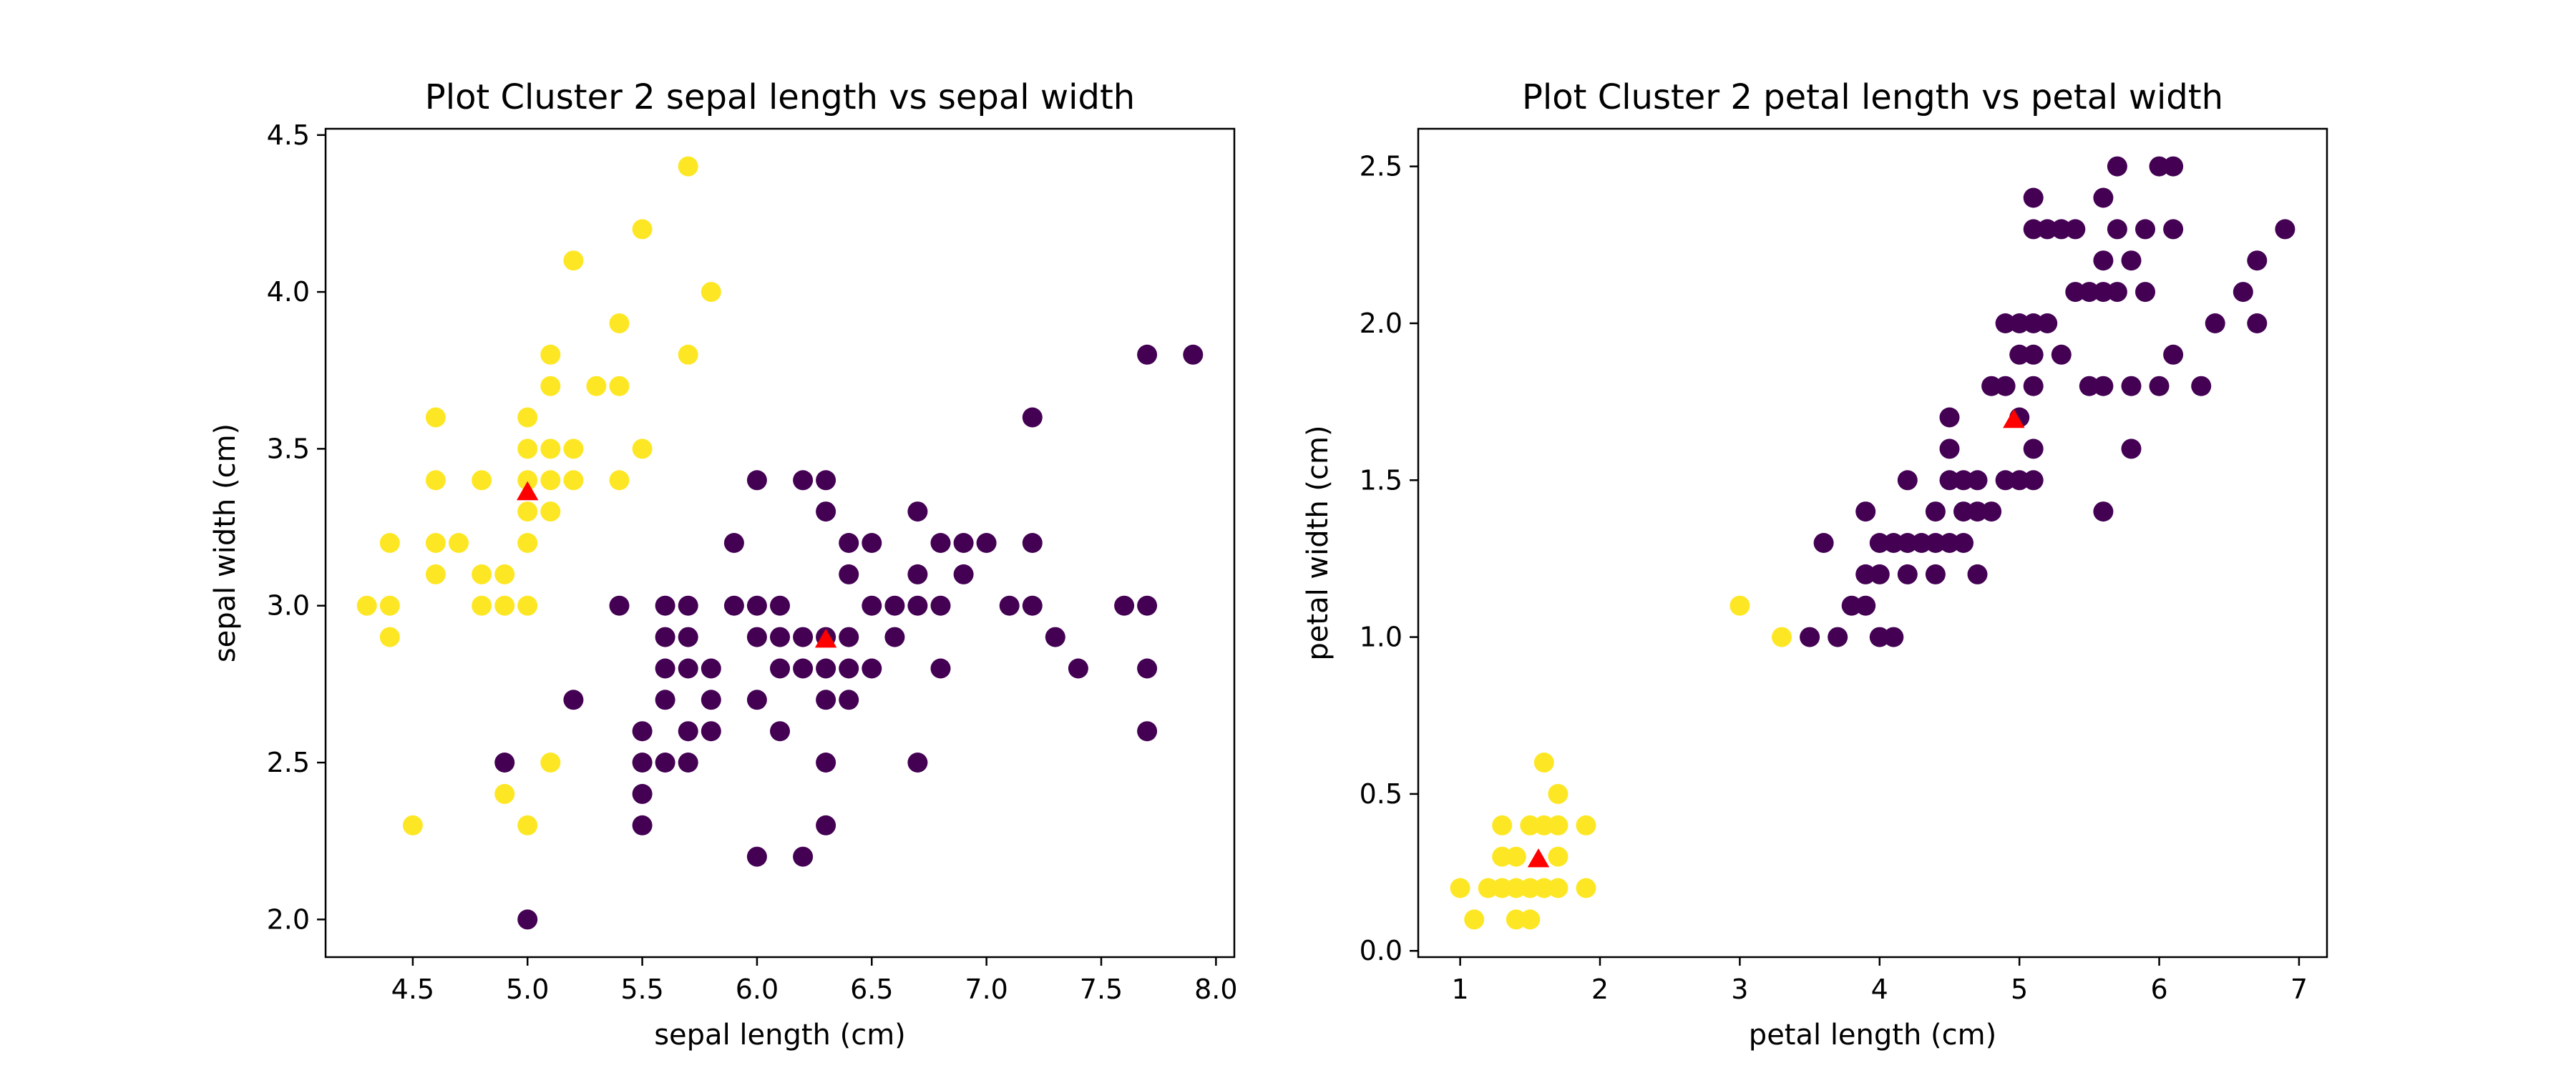  I want to click on sepal-x-axis-label: sepal length (cm), so click(780, 1035).